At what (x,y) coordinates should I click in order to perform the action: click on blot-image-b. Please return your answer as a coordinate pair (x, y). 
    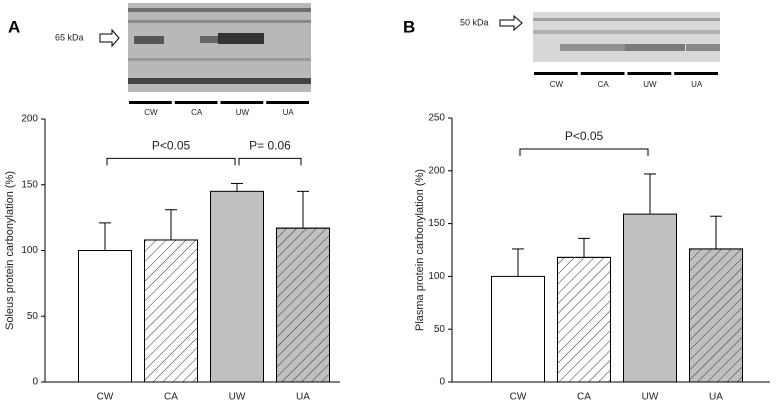
    Looking at the image, I should click on (626, 37).